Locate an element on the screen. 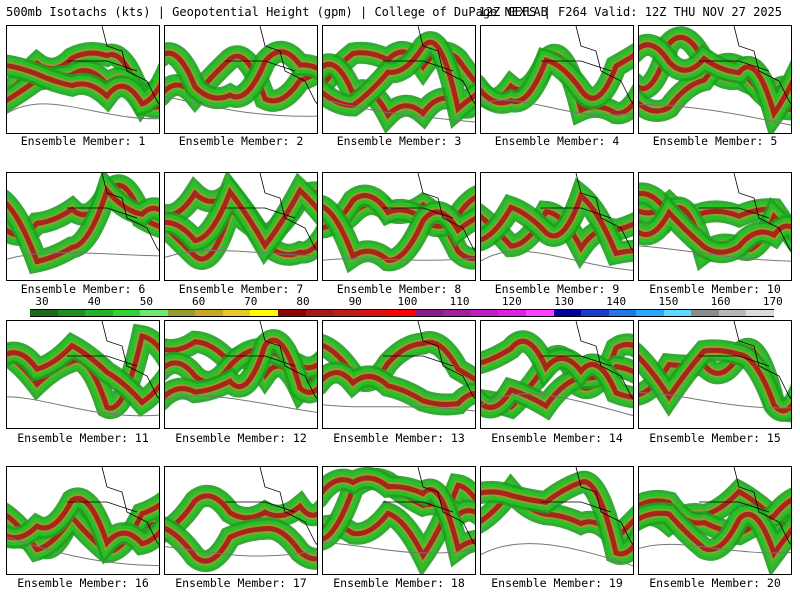 The width and height of the screenshot is (800, 600). ensemble-member-label: Ensemble Member: 12 is located at coordinates (241, 438).